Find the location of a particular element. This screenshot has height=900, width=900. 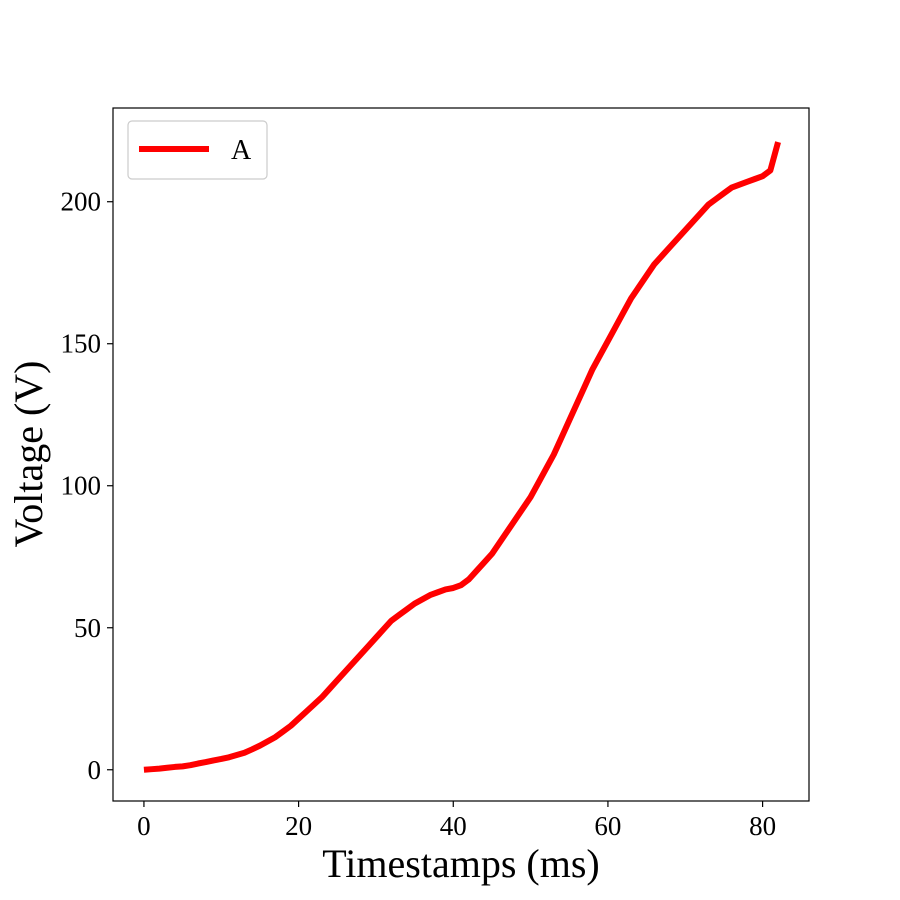

y-tick-label: 150 is located at coordinates (81, 344).